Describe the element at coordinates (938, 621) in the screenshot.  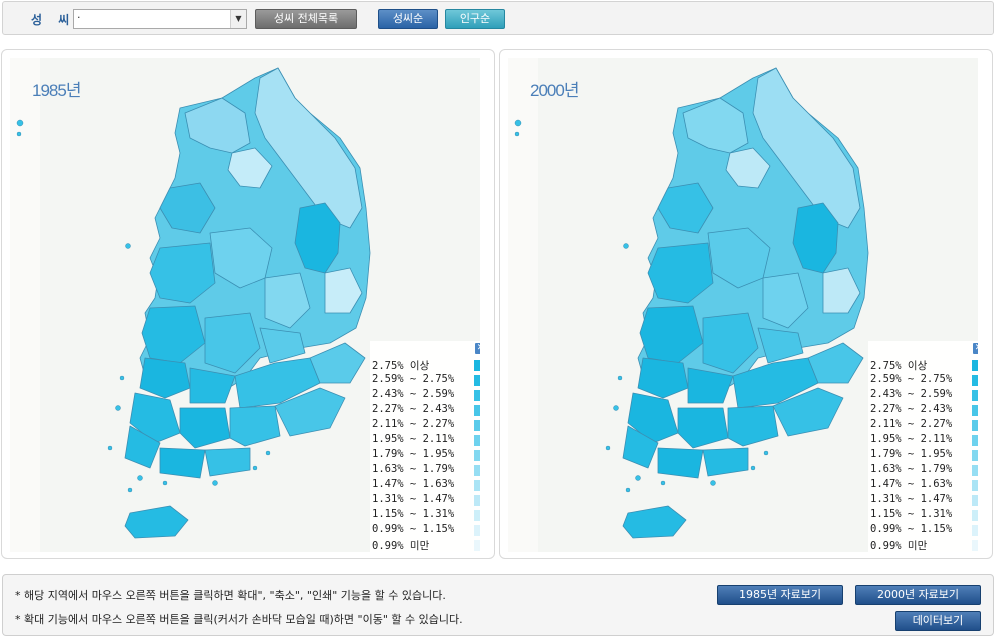
I see `view-data-button: 데이터보기` at that location.